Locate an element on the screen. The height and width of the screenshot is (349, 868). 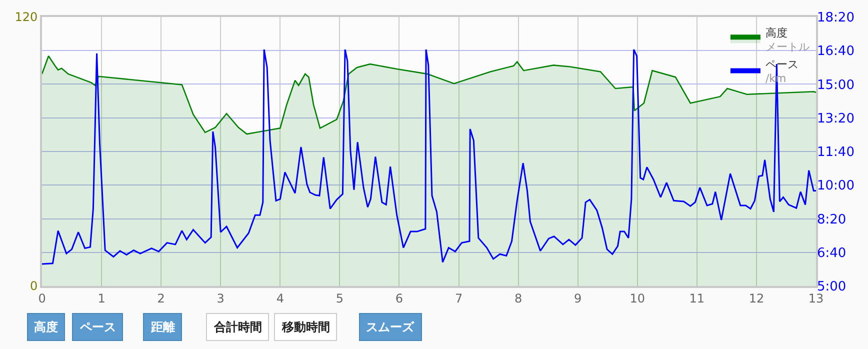
x-tick-label: 1 is located at coordinates (102, 298).